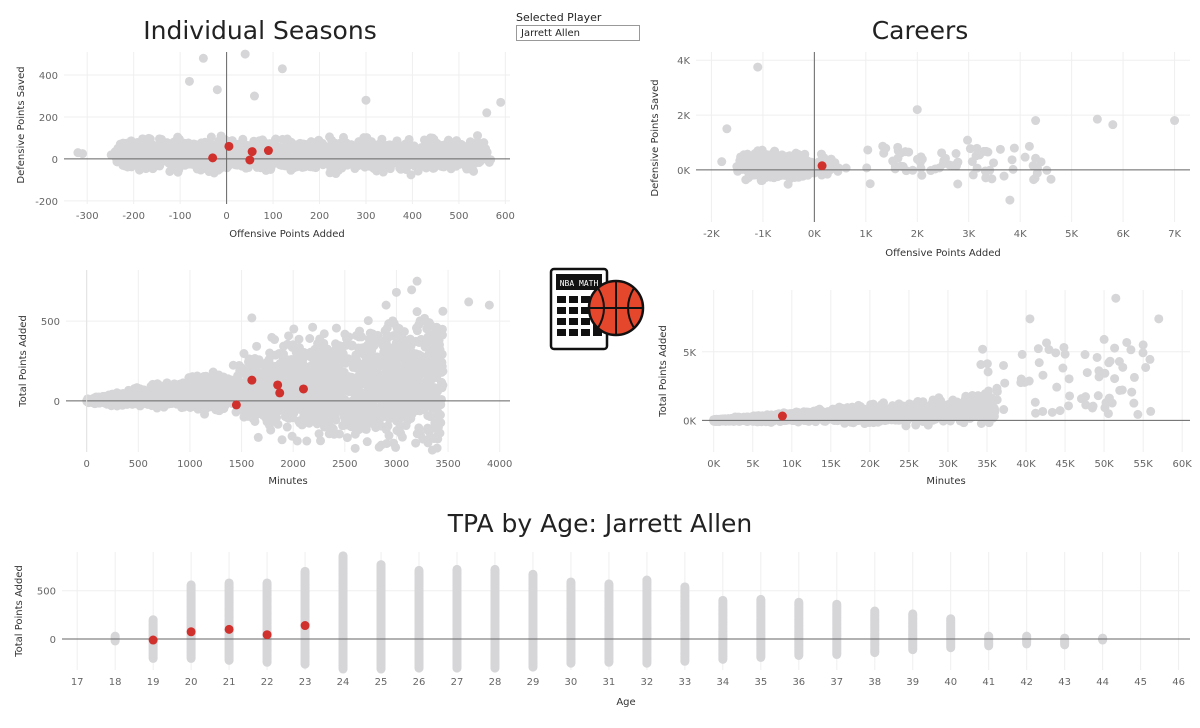  Describe the element at coordinates (920, 30) in the screenshot. I see `careers-title: Careers` at that location.